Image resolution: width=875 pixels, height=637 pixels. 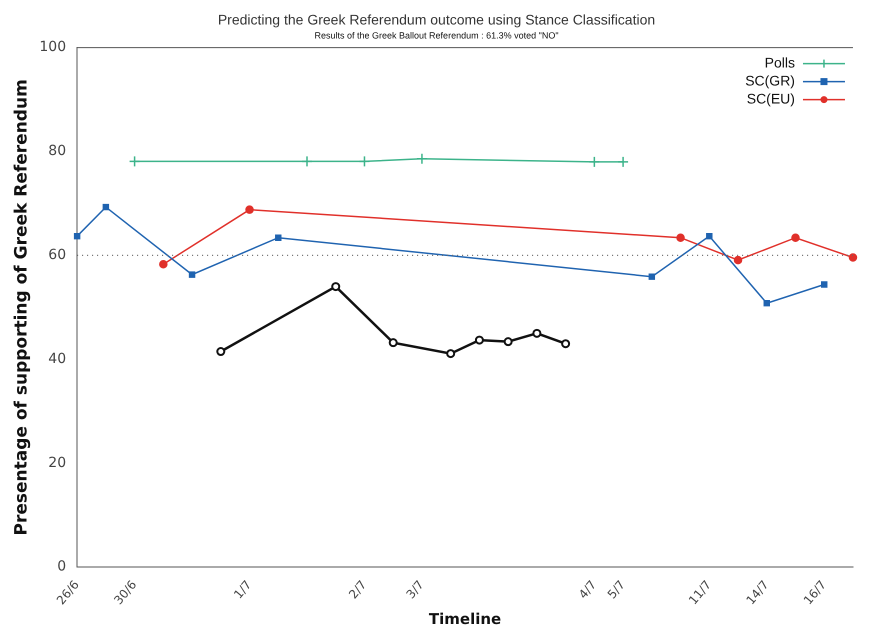 What do you see at coordinates (437, 19) in the screenshot?
I see `chart-title: Predicting the Greek Referendum outcome using Stance Classification` at bounding box center [437, 19].